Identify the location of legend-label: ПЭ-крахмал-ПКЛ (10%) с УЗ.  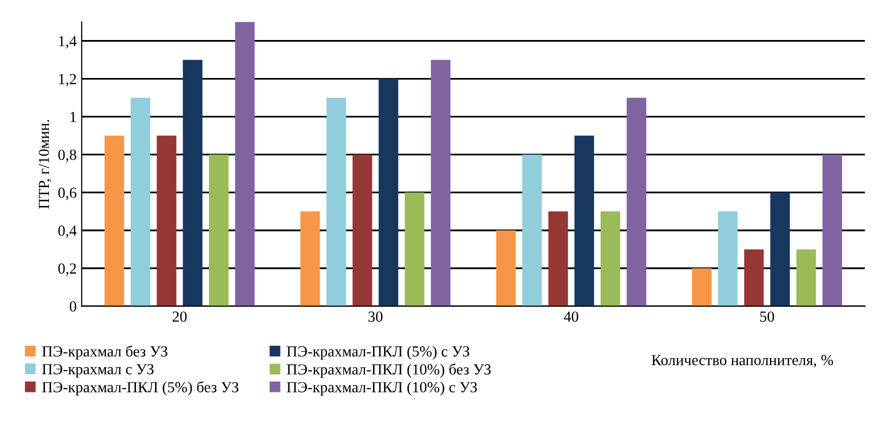
(381, 389).